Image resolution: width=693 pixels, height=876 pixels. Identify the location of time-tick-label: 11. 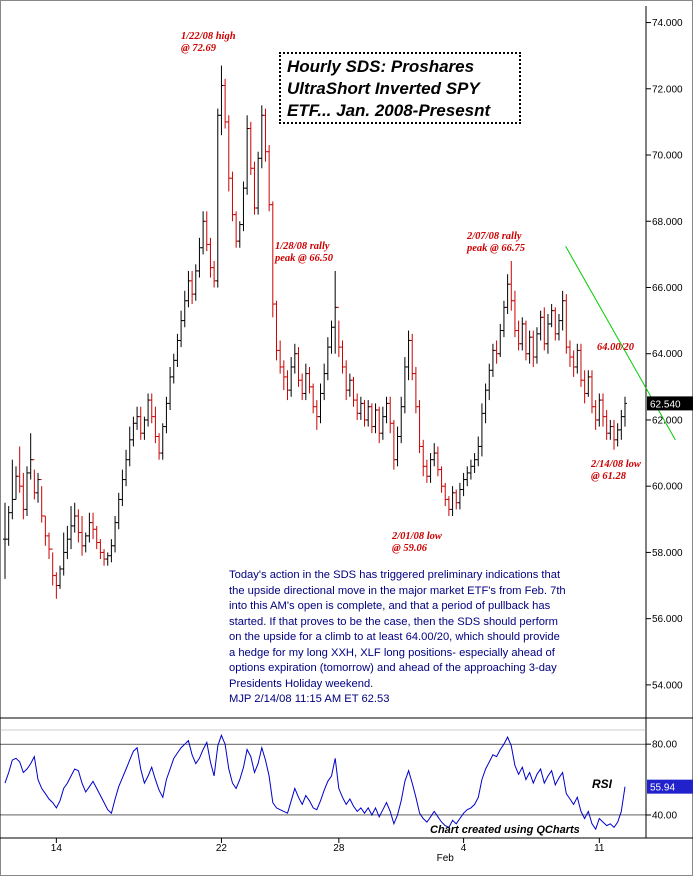
(599, 848).